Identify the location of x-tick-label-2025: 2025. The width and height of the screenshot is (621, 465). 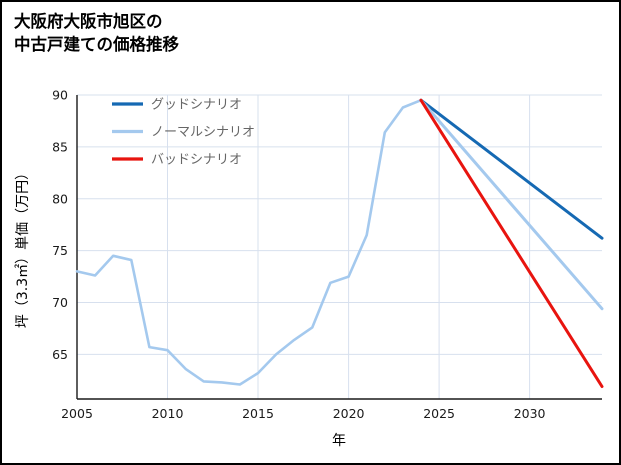
(439, 413).